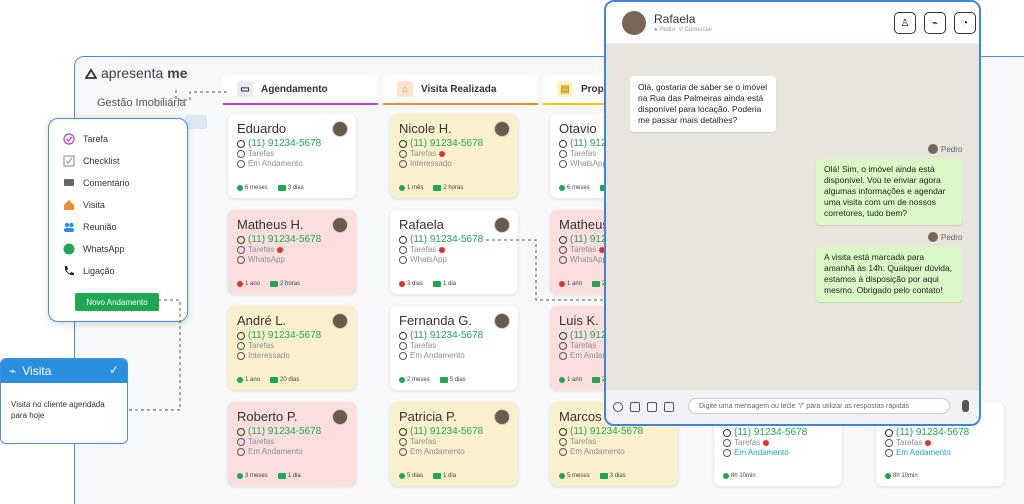 This screenshot has height=504, width=1024. What do you see at coordinates (411, 188) in the screenshot?
I see `card-age: 1 mês` at bounding box center [411, 188].